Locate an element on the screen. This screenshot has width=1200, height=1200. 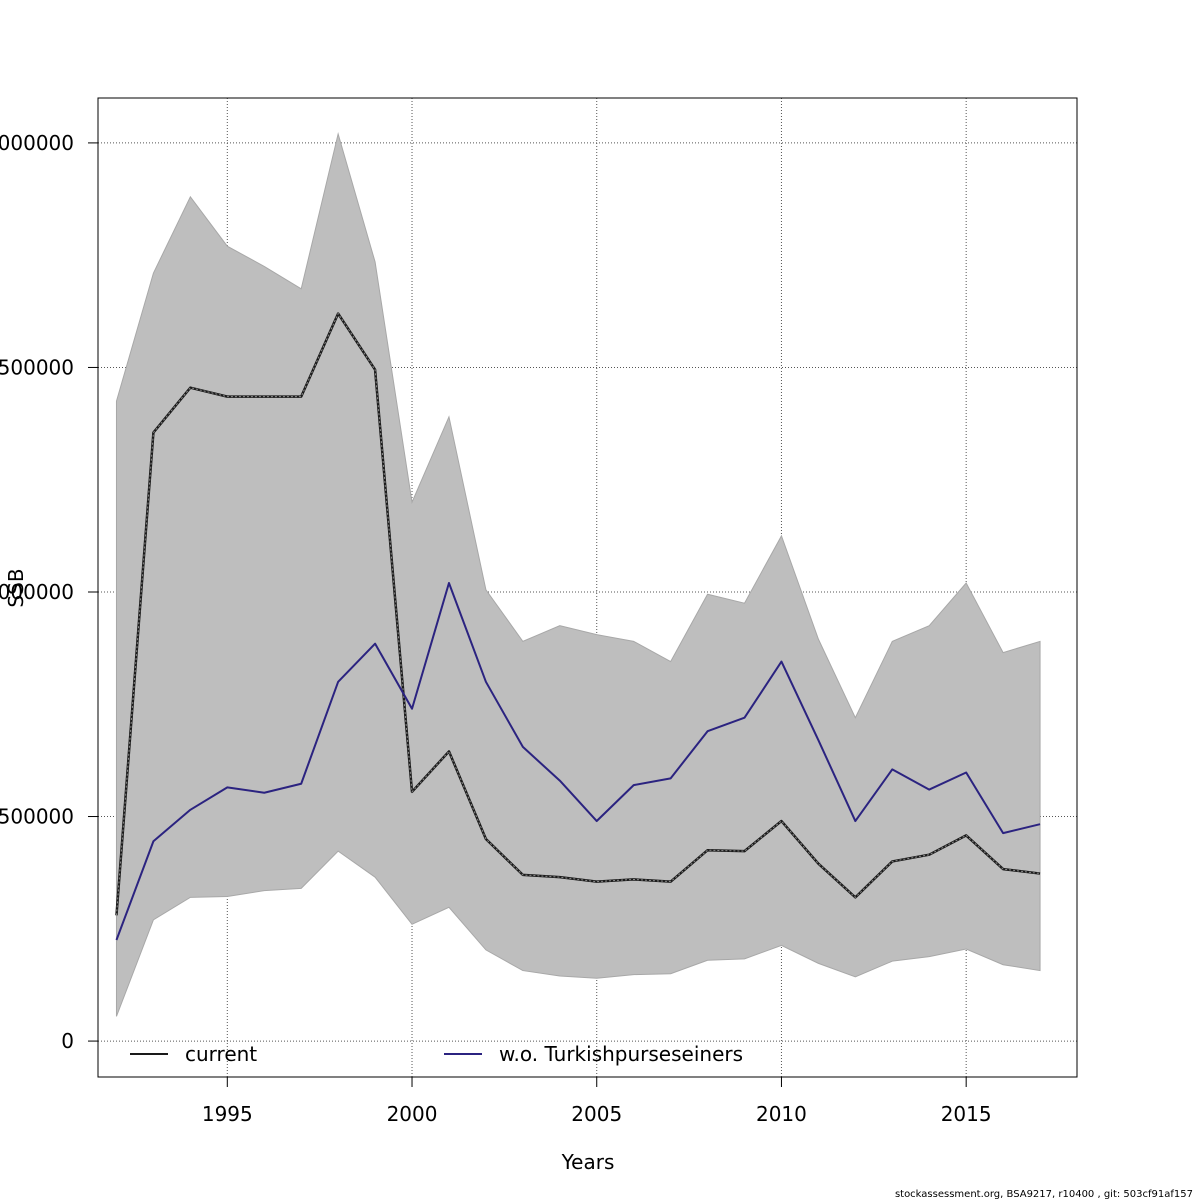
y-axis: 0 500000 1000000 1500000 2000000 is located at coordinates (49, 592).